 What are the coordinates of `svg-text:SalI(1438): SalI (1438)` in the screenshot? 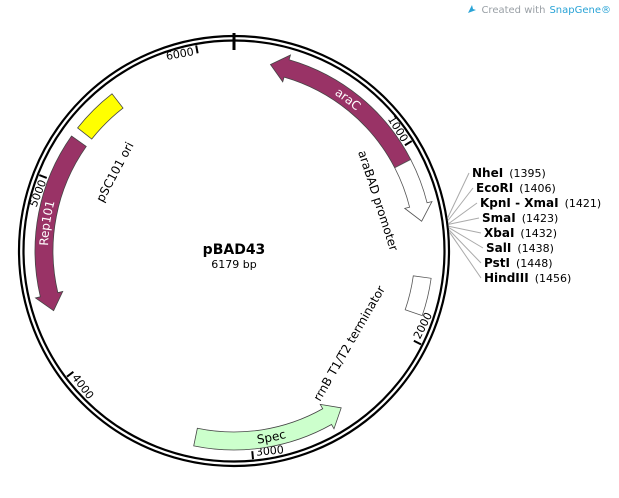 It's located at (520, 248).